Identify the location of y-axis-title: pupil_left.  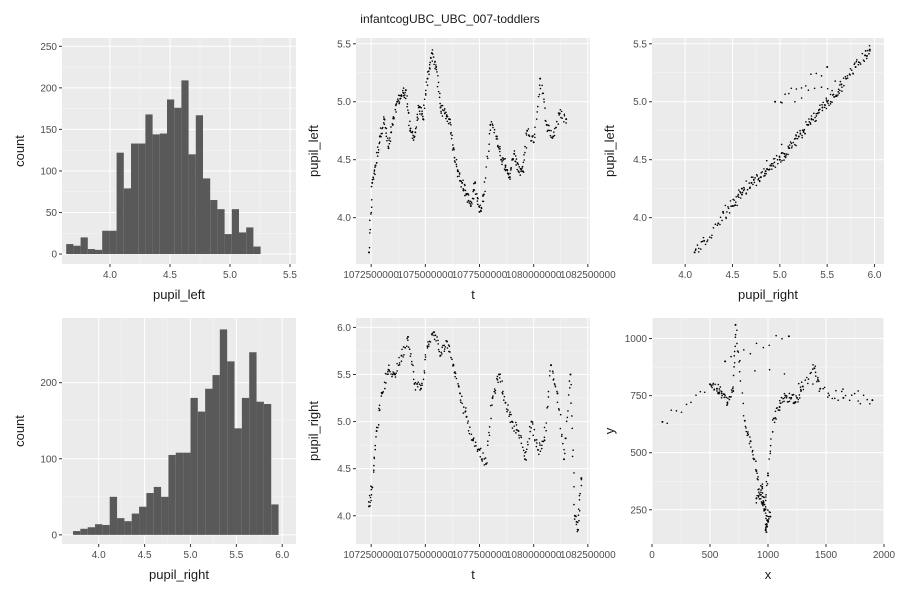
(313, 151).